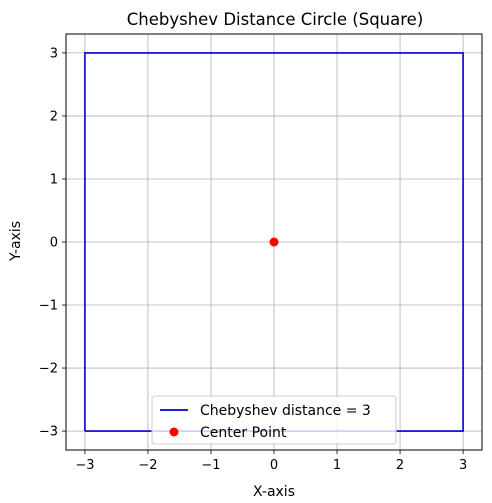  What do you see at coordinates (174, 432) in the screenshot?
I see `legend-marker-swatch` at bounding box center [174, 432].